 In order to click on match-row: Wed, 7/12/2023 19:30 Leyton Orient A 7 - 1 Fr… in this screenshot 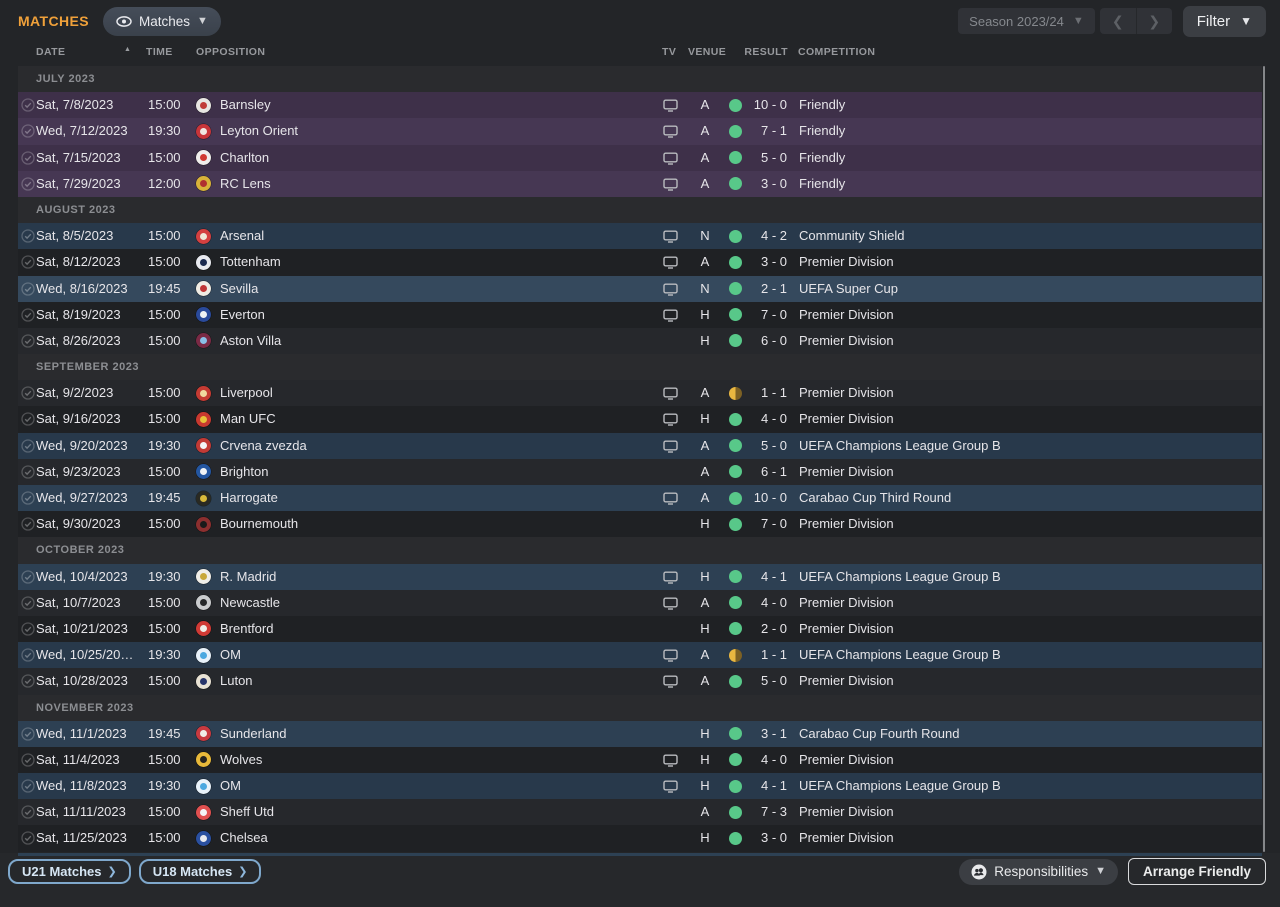, I will do `click(640, 131)`.